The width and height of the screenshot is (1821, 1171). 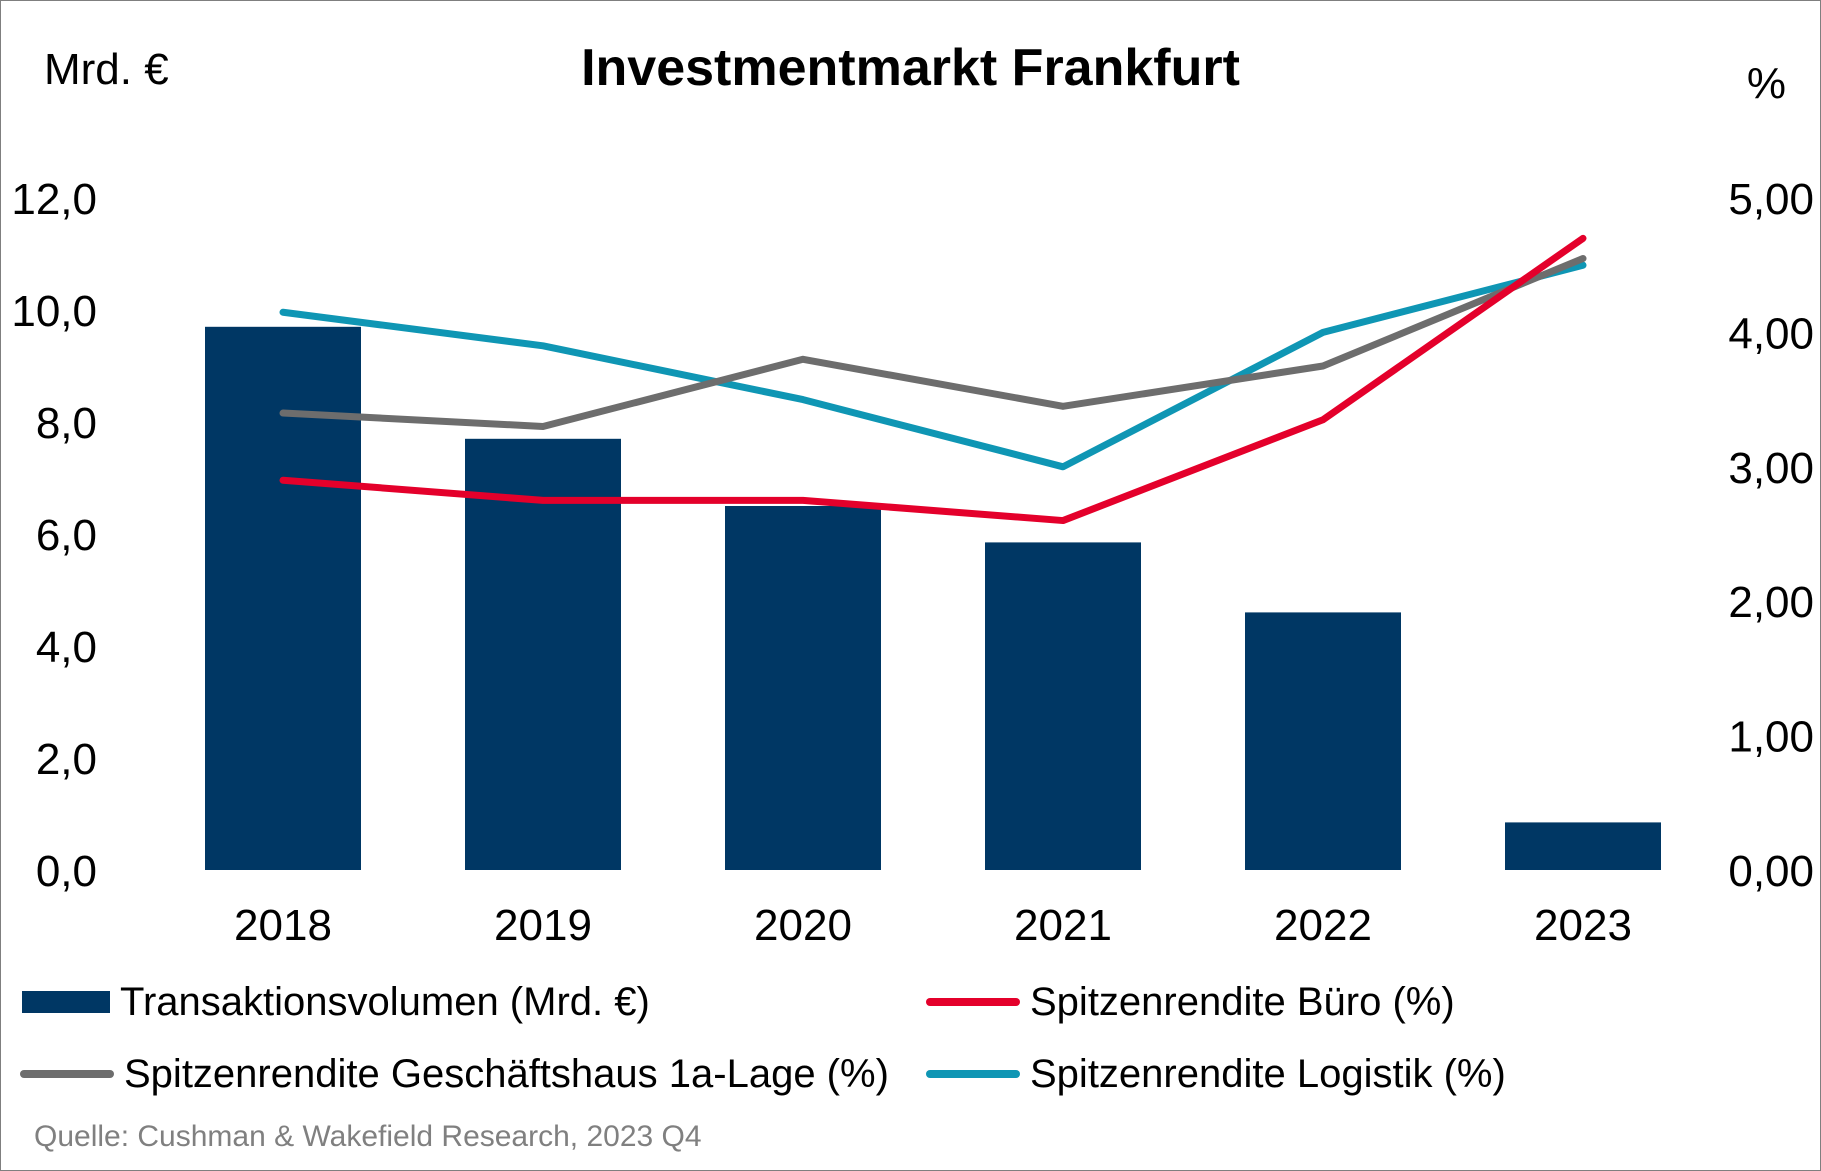 I want to click on bar-2019, so click(x=543, y=654).